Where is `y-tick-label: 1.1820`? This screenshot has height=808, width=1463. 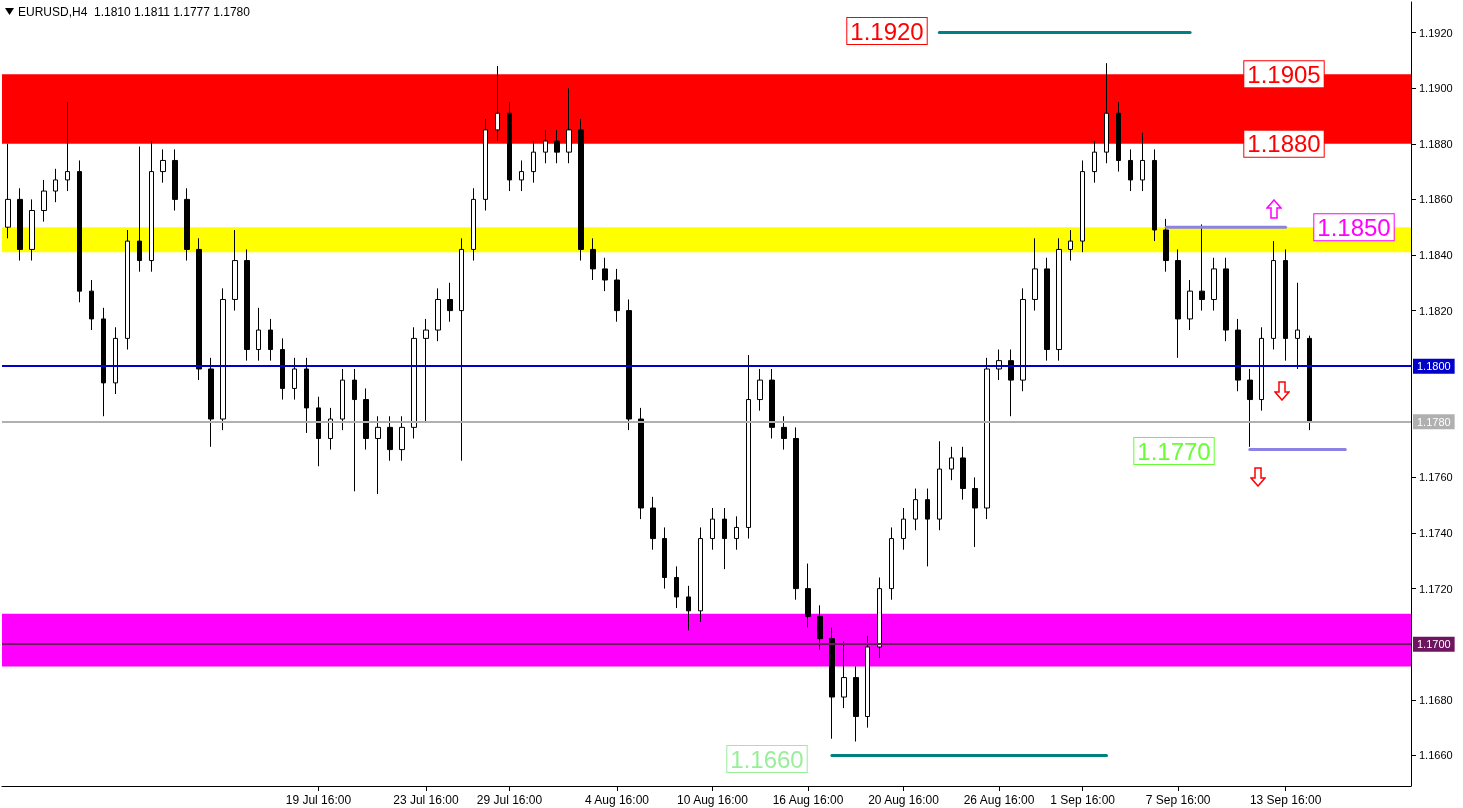 y-tick-label: 1.1820 is located at coordinates (1436, 310).